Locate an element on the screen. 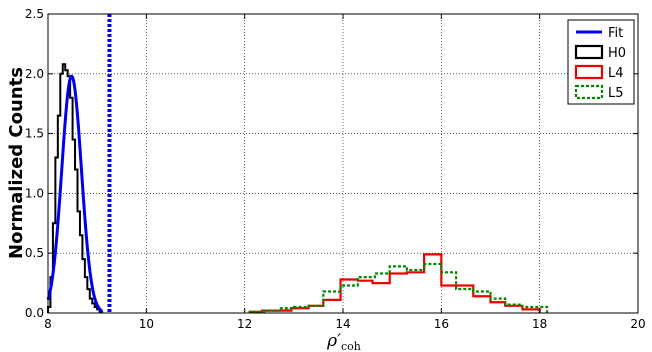  x-tick-label: 14 is located at coordinates (342, 324).